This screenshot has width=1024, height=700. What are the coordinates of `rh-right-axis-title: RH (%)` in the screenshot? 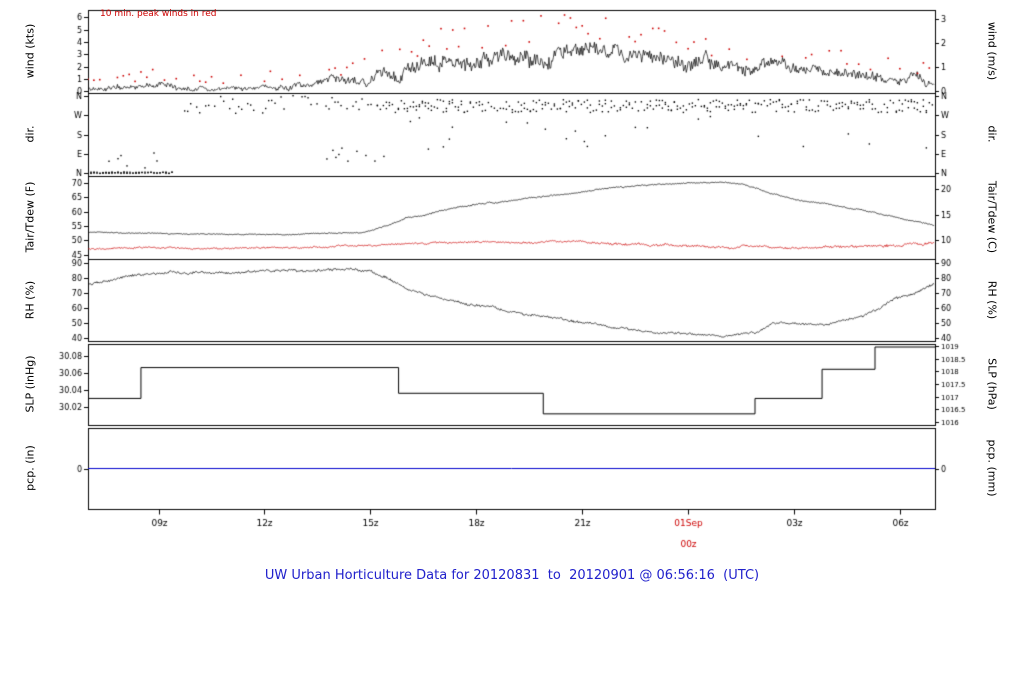 It's located at (992, 300).